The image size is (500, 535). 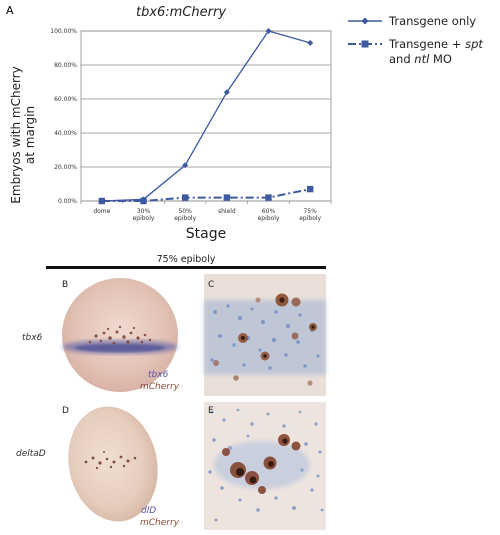 I want to click on legend-diamond-marker, so click(x=365, y=21).